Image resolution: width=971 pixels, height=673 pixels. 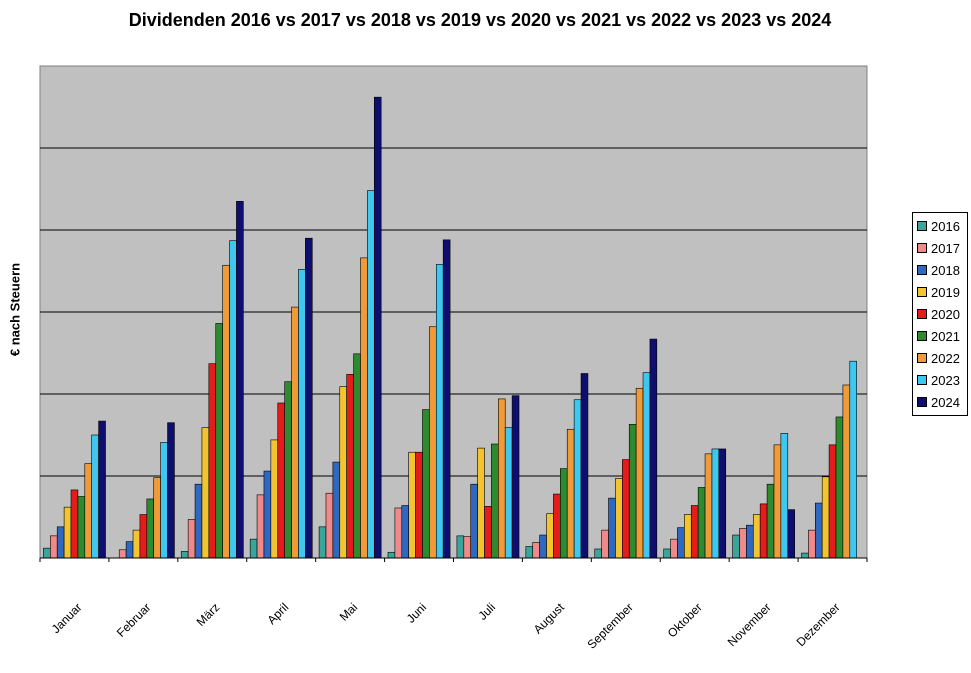 I want to click on bar-2016-November, so click(x=736, y=546).